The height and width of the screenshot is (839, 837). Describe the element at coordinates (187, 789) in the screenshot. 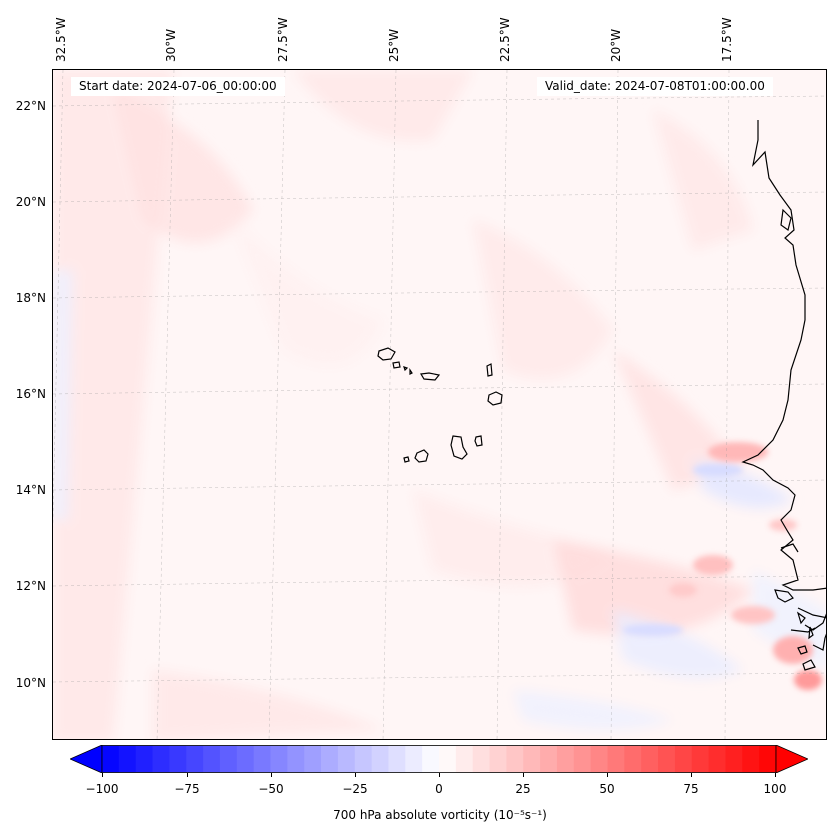

I see `colorbar-tick-label: −75` at that location.